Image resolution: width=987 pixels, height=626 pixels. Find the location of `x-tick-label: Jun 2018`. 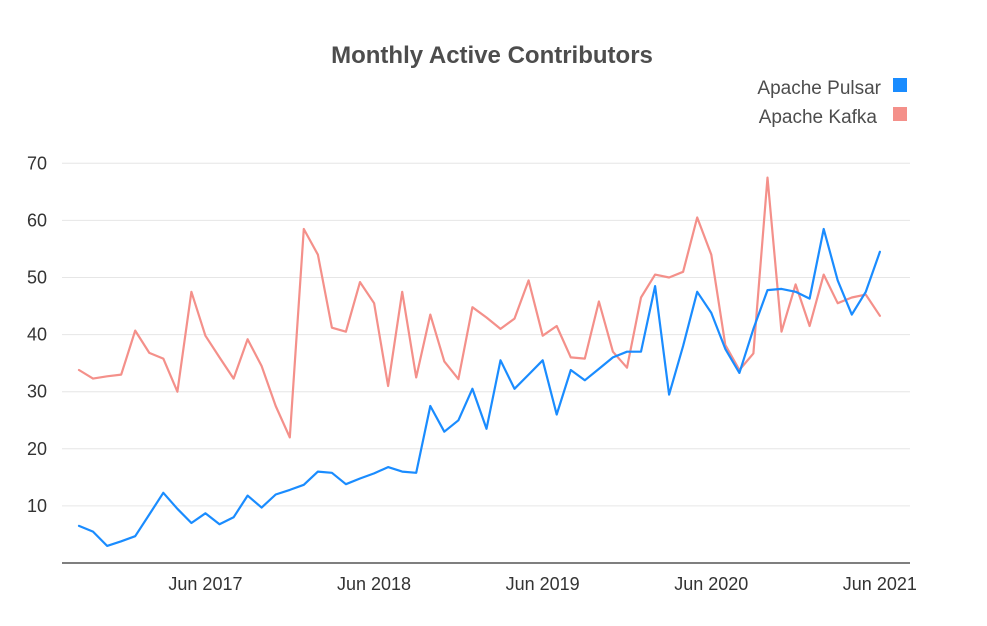

x-tick-label: Jun 2018 is located at coordinates (374, 584).